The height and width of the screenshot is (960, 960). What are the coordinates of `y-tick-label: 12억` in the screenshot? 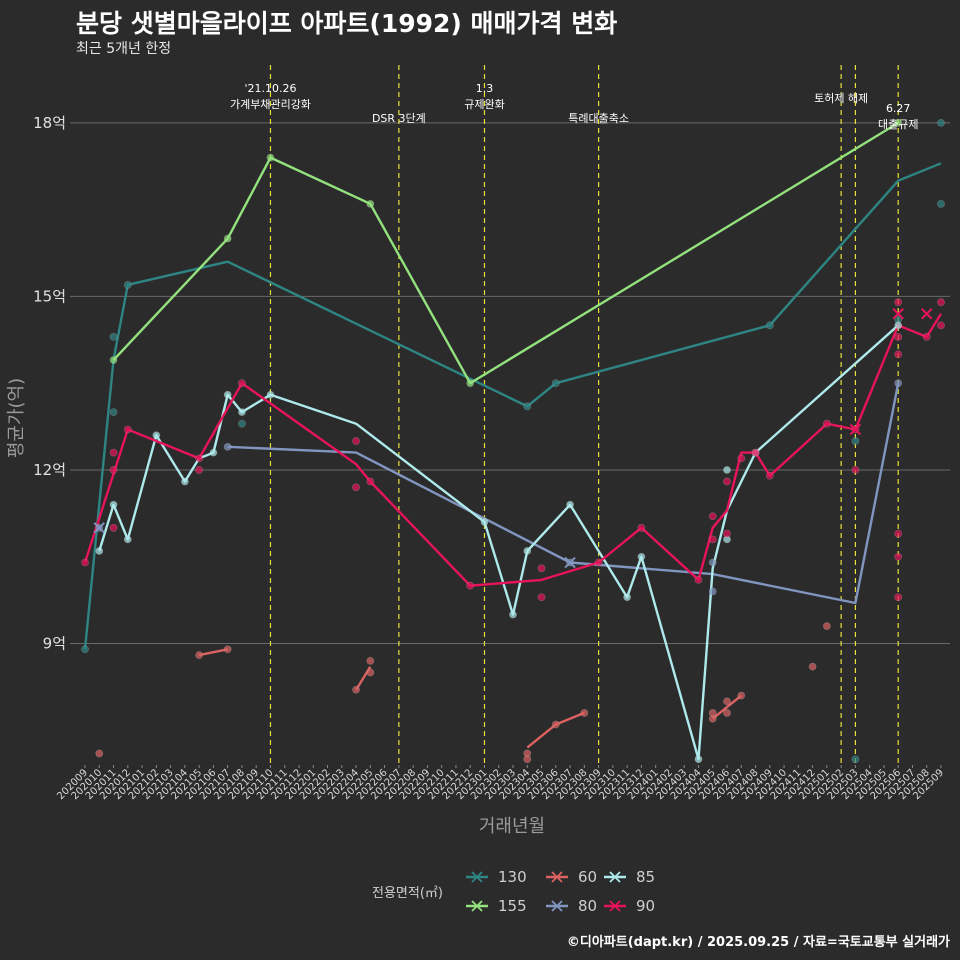 It's located at (49, 470).